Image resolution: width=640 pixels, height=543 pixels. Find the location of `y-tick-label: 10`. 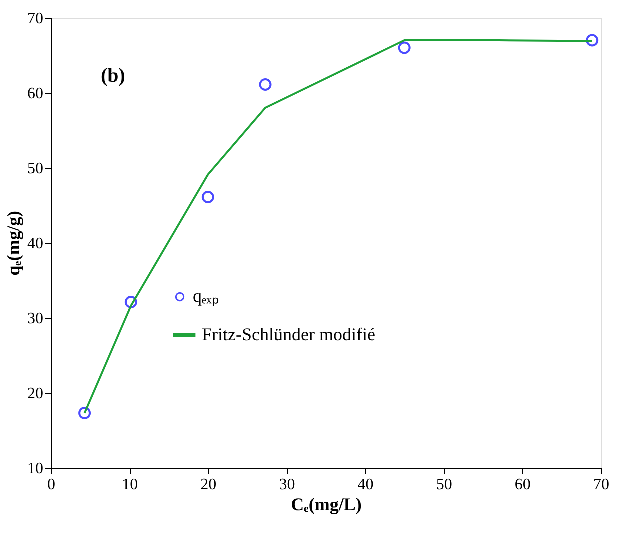

y-tick-label: 10 is located at coordinates (36, 469).